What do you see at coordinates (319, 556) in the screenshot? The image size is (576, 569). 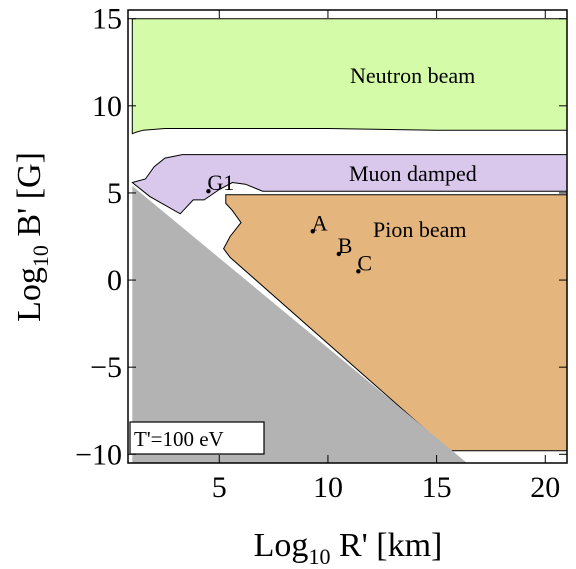 I see `x-axis-title-sub: 10` at bounding box center [319, 556].